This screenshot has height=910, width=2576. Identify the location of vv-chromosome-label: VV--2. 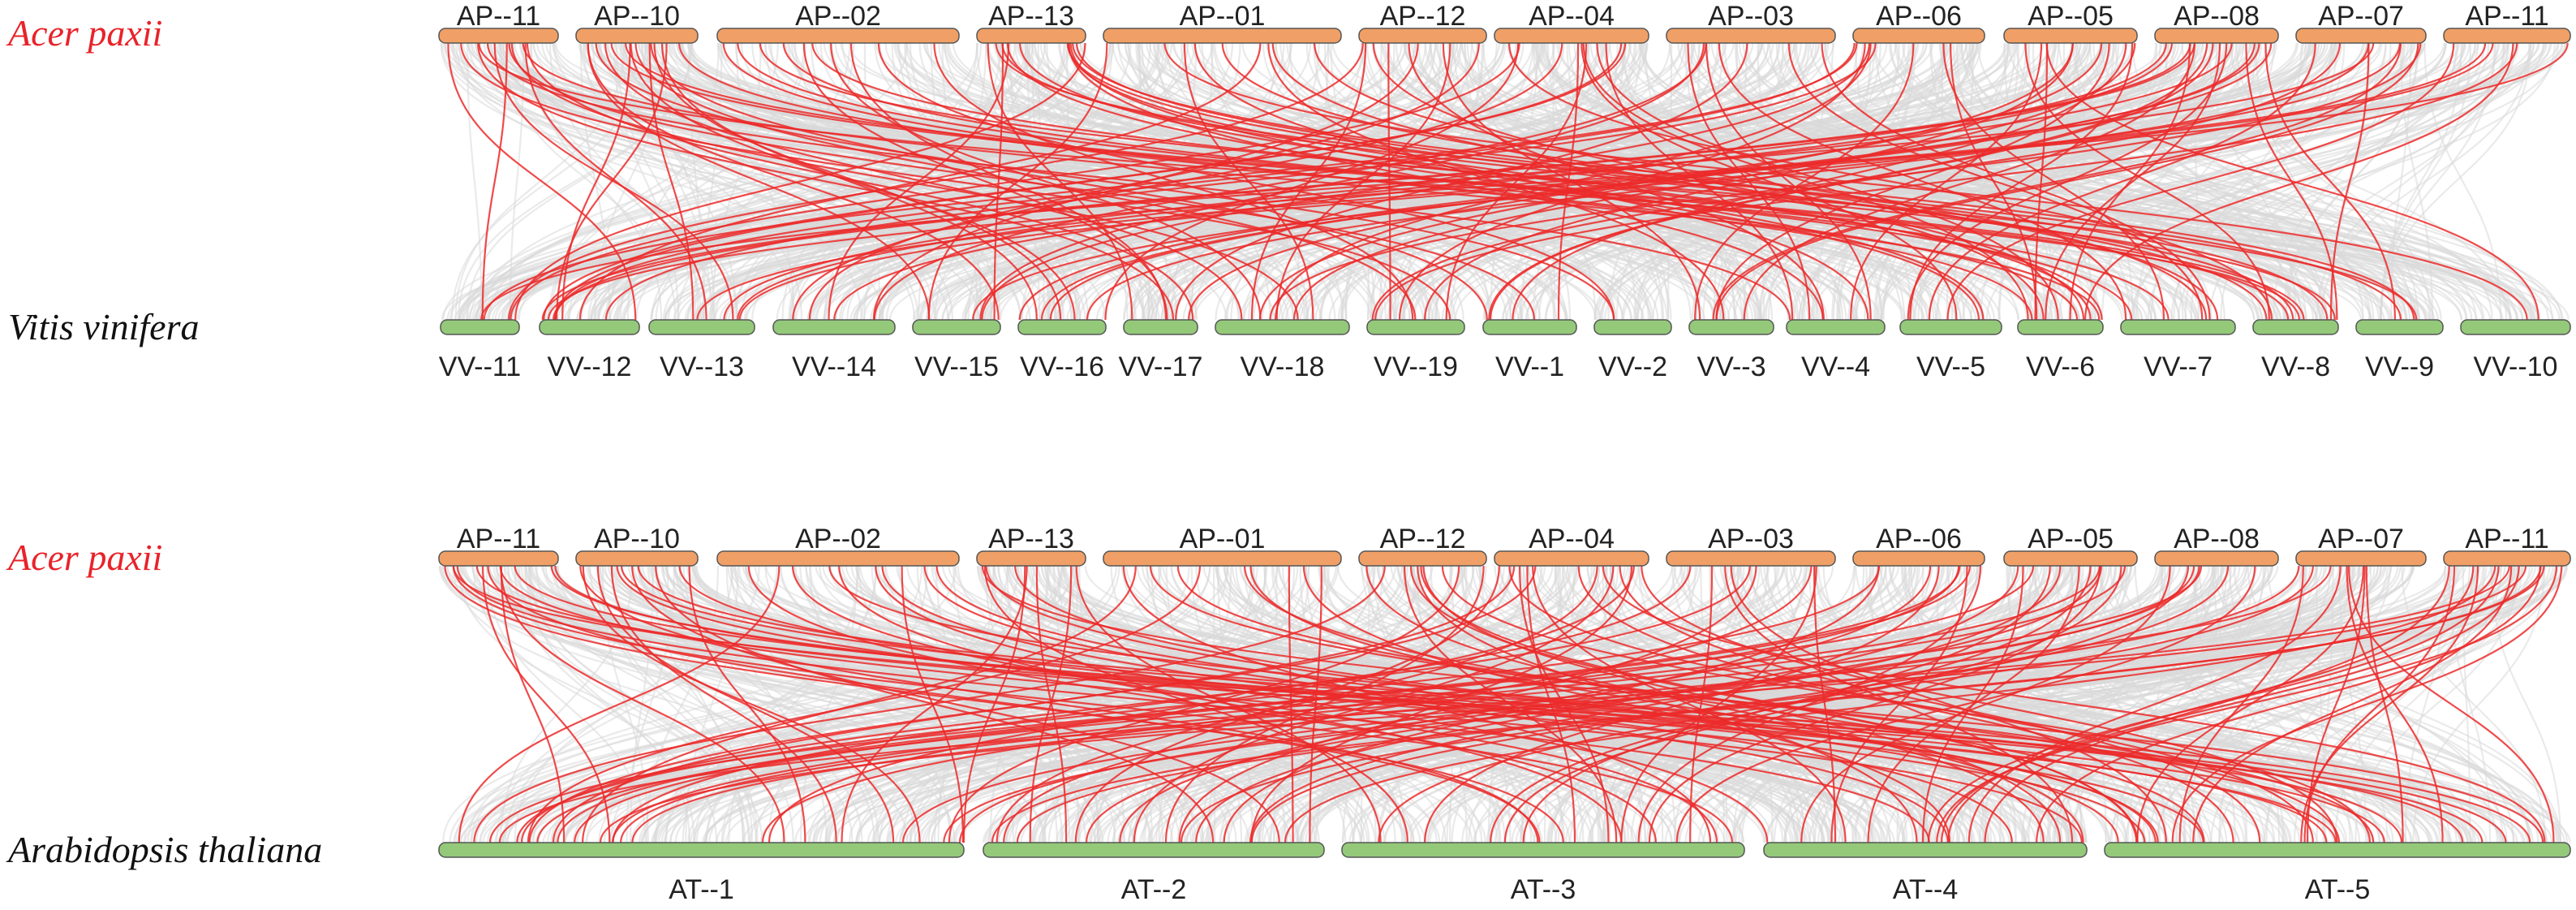
(1632, 366).